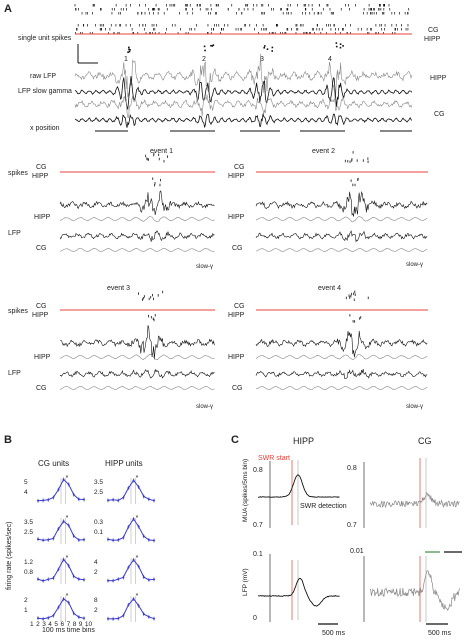 This screenshot has height=644, width=474. Describe the element at coordinates (53, 463) in the screenshot. I see `cg-units-title: CG units` at that location.